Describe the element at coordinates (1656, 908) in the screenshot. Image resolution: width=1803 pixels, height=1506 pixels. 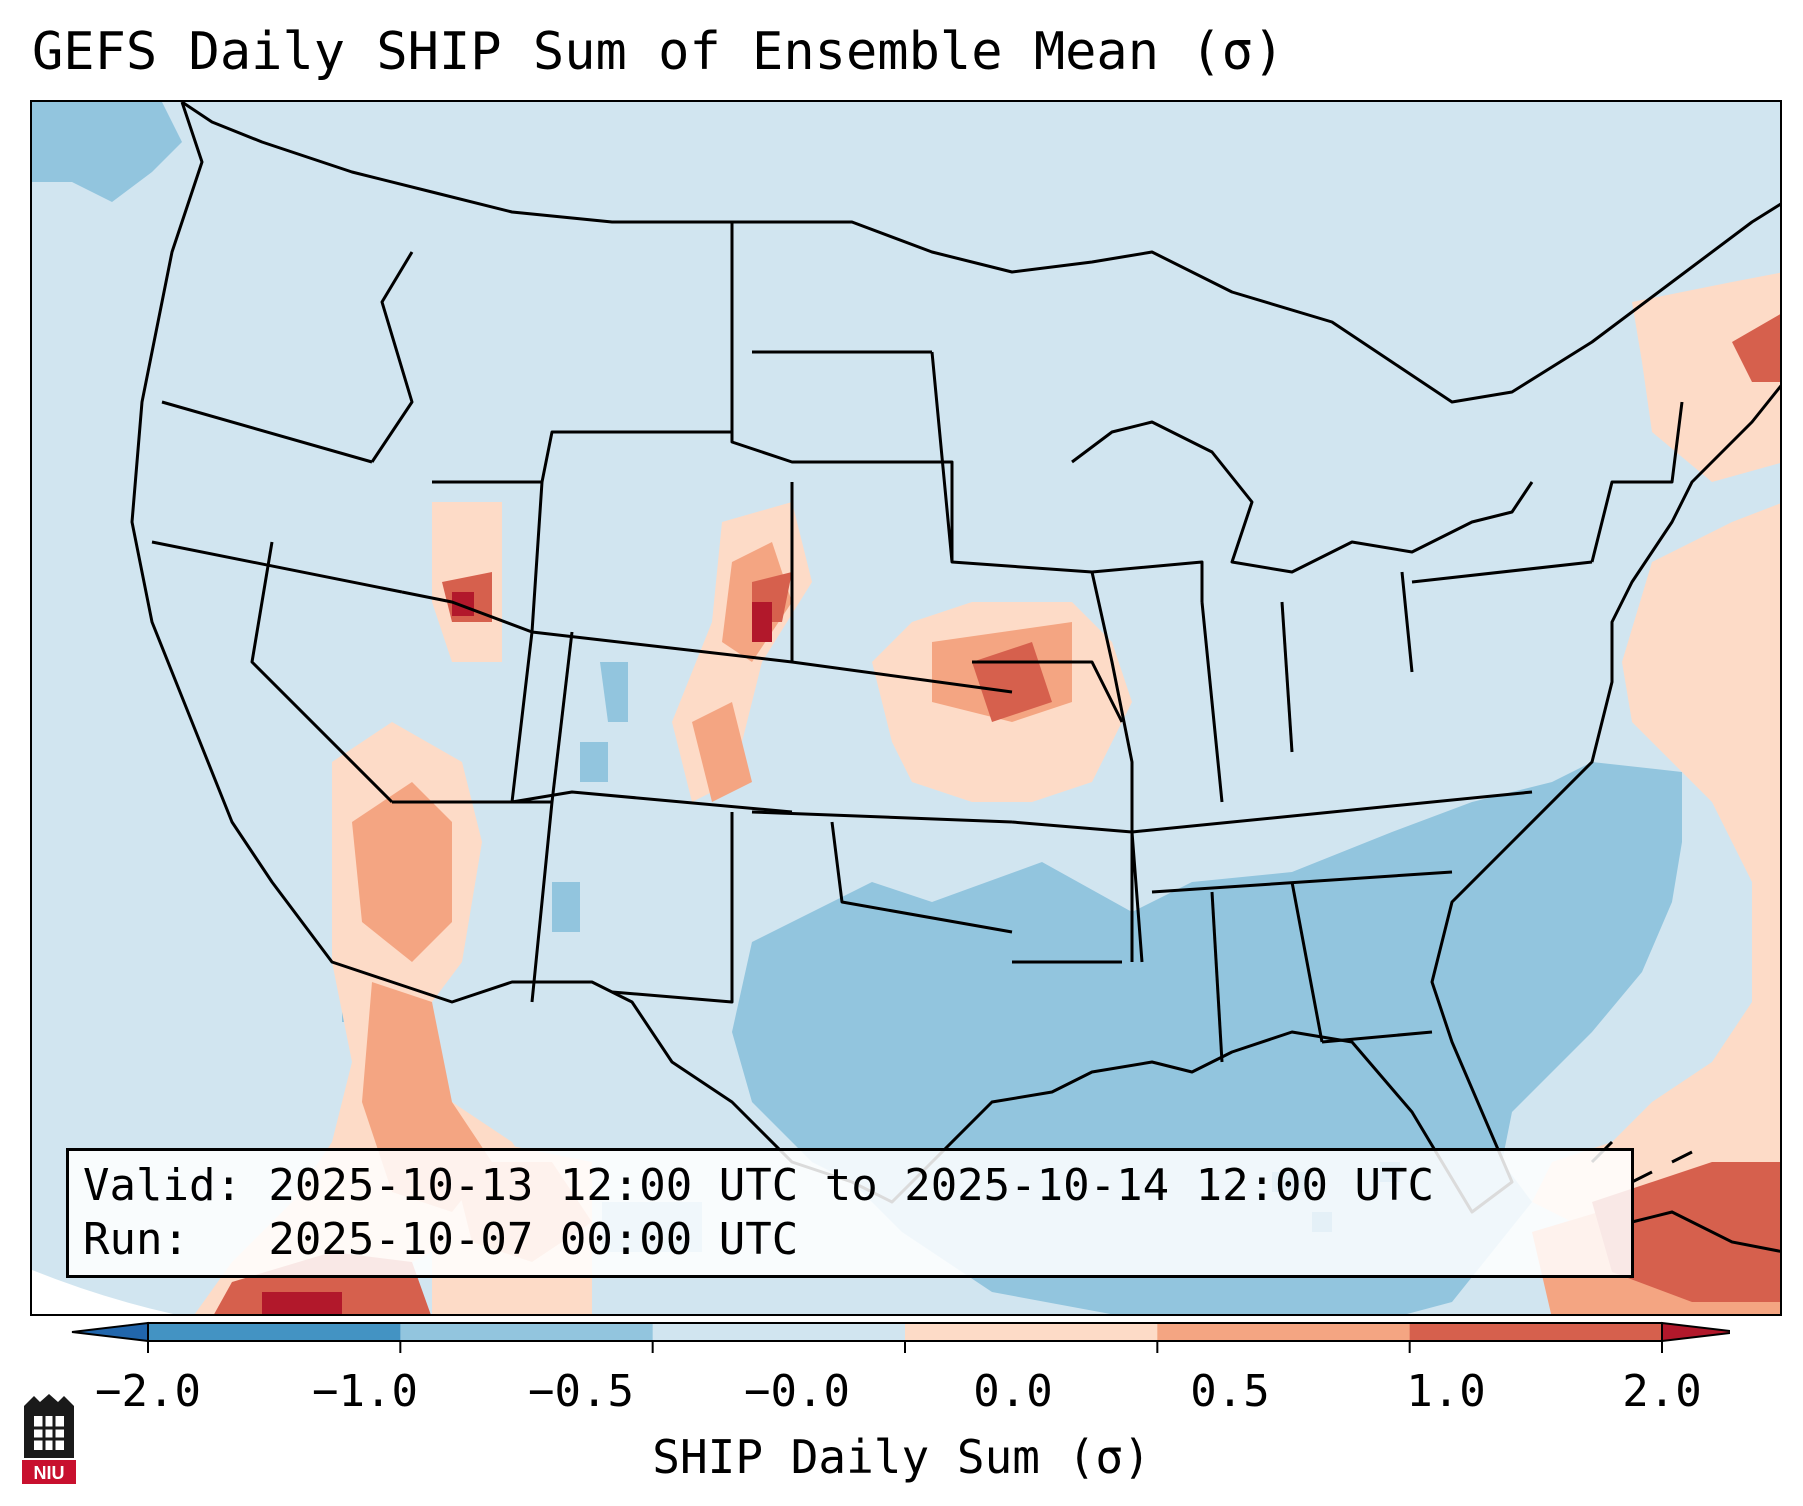
I see `atlantic-positive` at that location.